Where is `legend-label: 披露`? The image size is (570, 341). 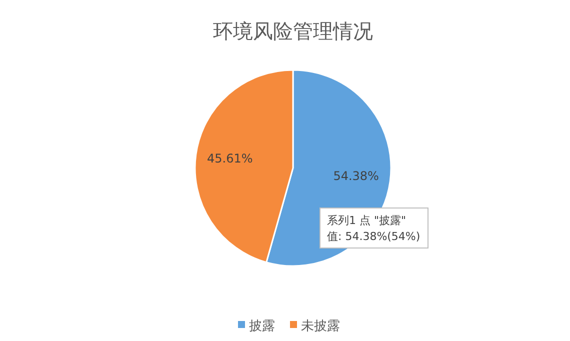
legend-label: 披露 is located at coordinates (262, 326).